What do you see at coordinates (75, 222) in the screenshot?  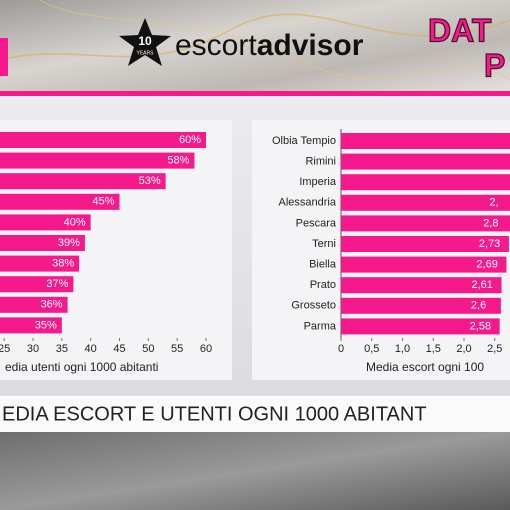 I see `value-label: 40%` at bounding box center [75, 222].